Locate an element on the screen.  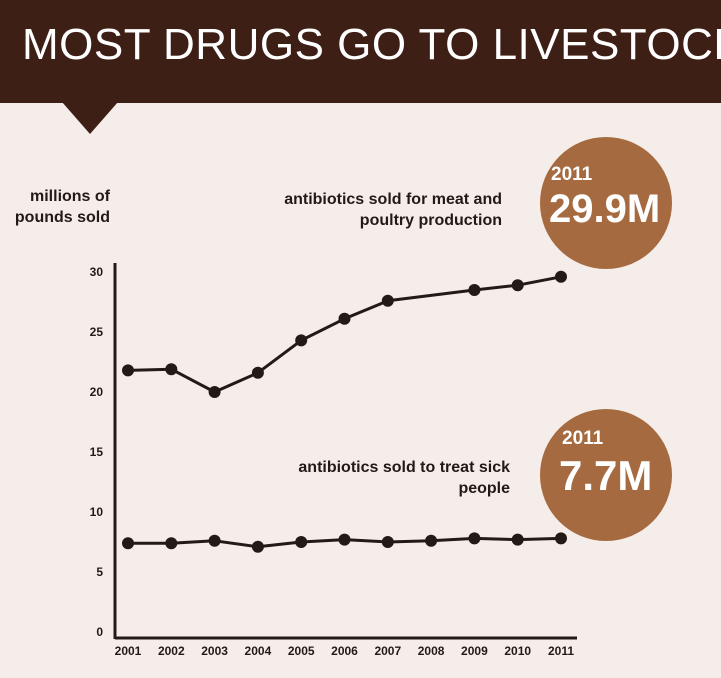
sick-2011-badge: 2011 7.7M is located at coordinates (606, 475).